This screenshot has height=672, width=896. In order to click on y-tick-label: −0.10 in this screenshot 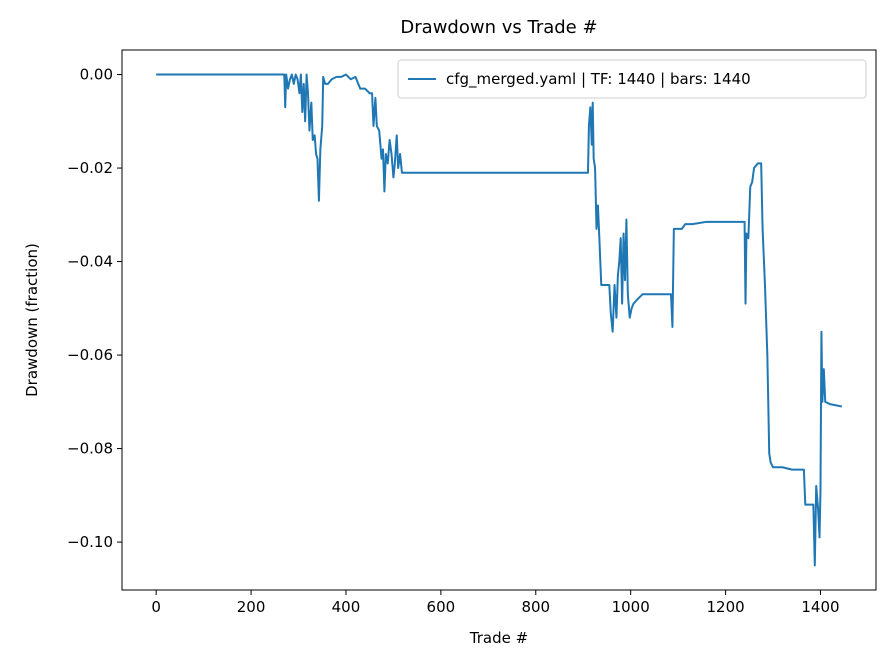, I will do `click(90, 542)`.